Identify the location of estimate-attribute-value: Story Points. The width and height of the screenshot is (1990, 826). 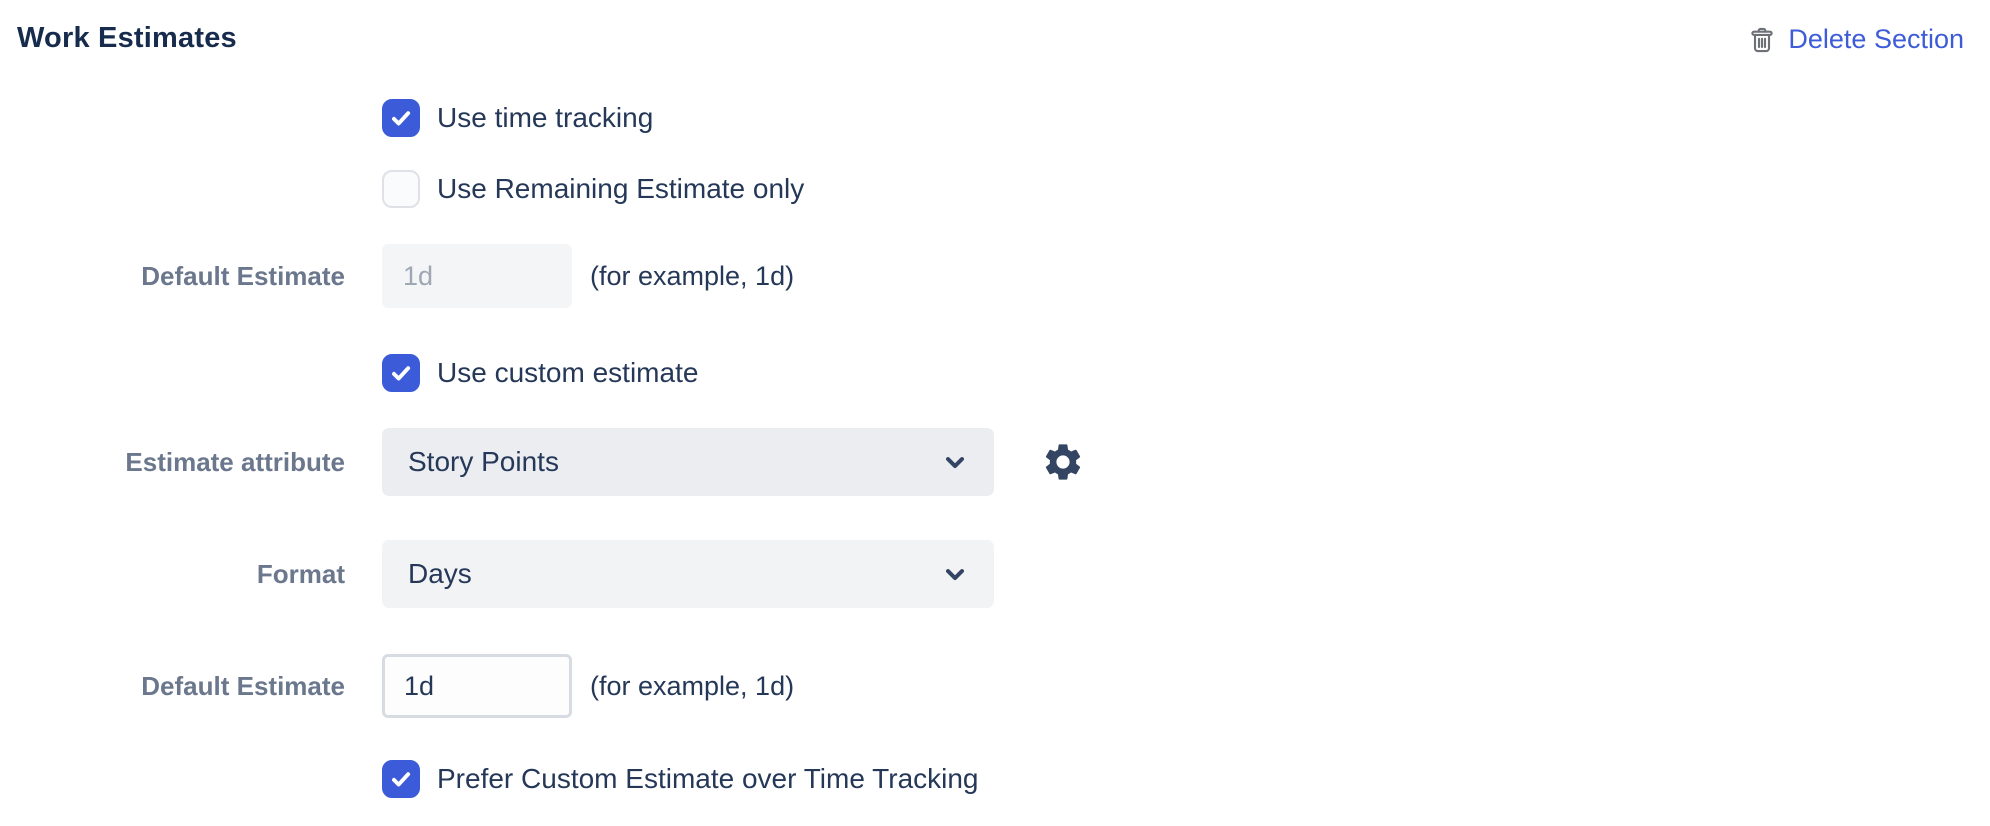
(483, 461).